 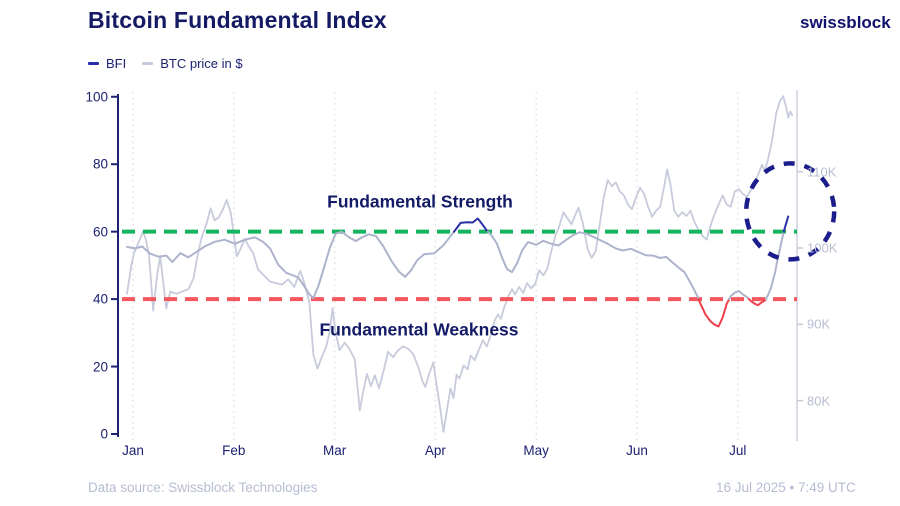 I want to click on y-left-tick-40: 40, so click(x=100, y=299).